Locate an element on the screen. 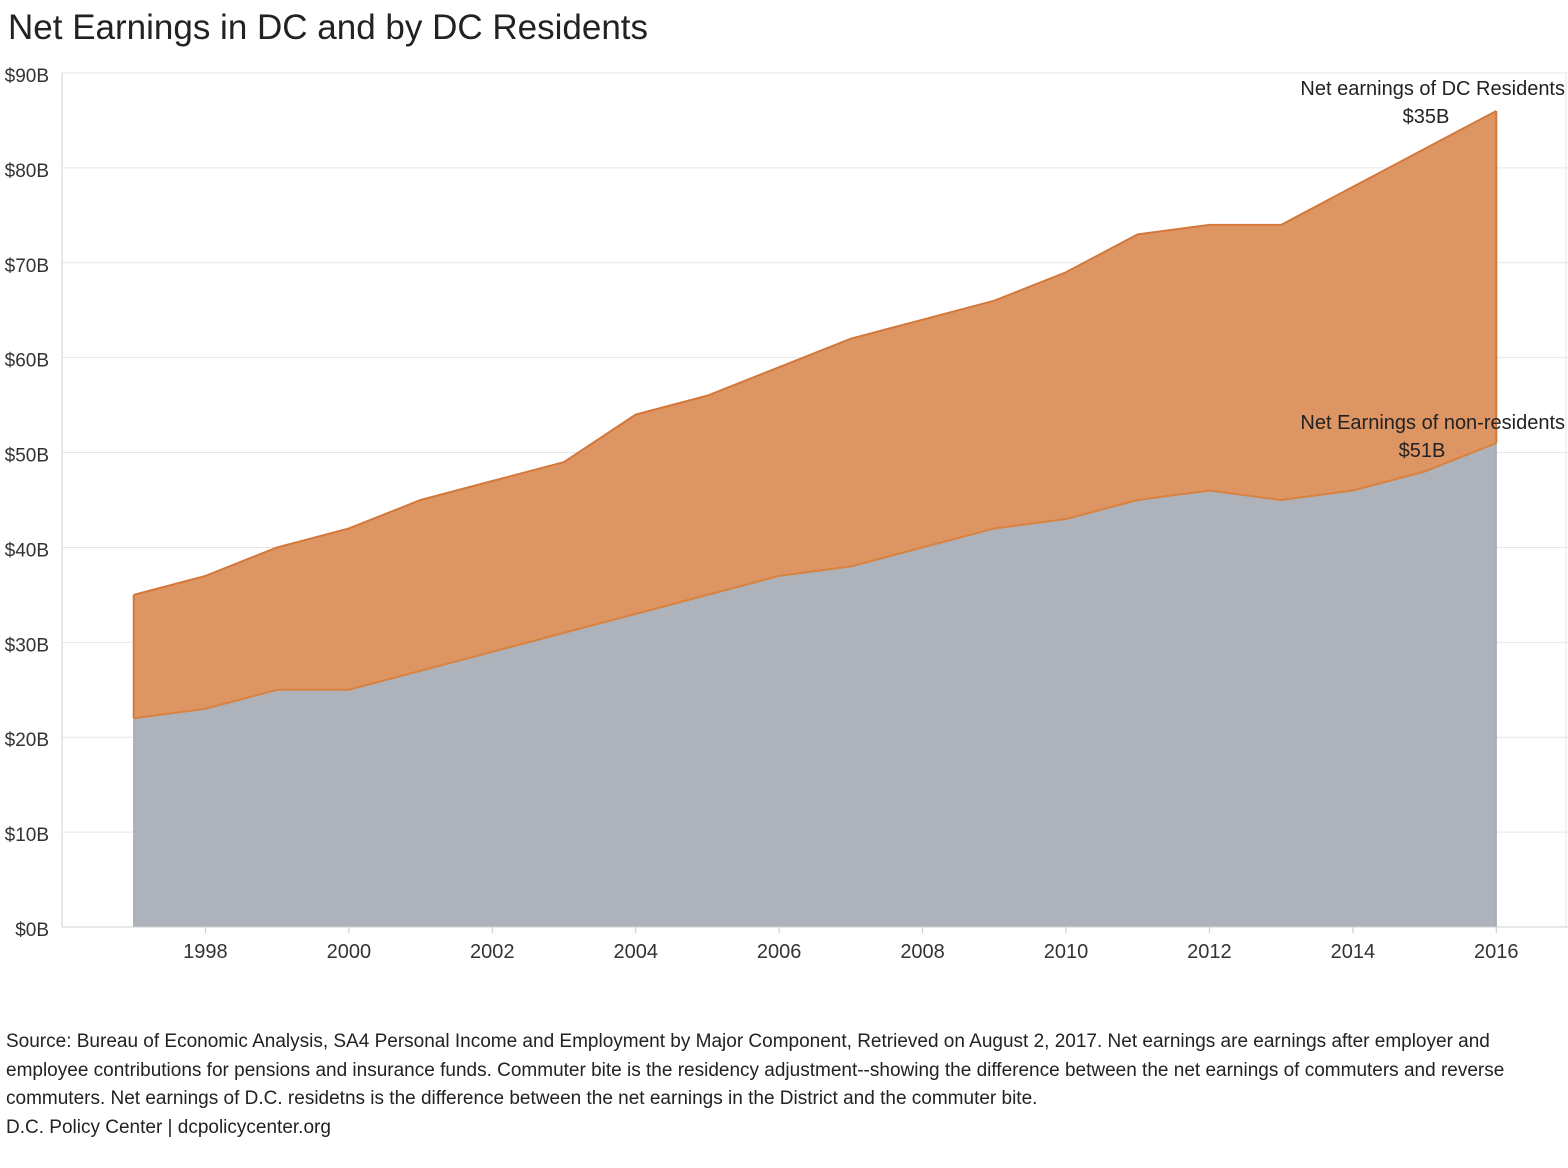 This screenshot has height=1168, width=1568. annotation-value: $51B is located at coordinates (1422, 451).